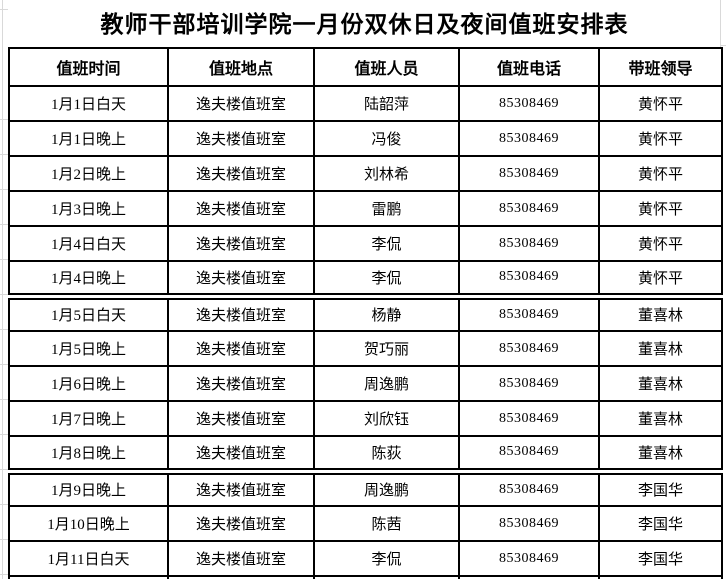  What do you see at coordinates (386, 348) in the screenshot?
I see `table-cell: 贺巧丽` at bounding box center [386, 348].